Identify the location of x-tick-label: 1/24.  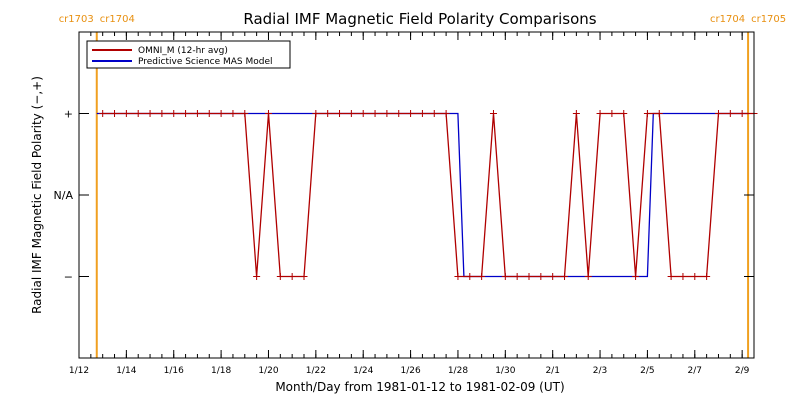
(363, 371).